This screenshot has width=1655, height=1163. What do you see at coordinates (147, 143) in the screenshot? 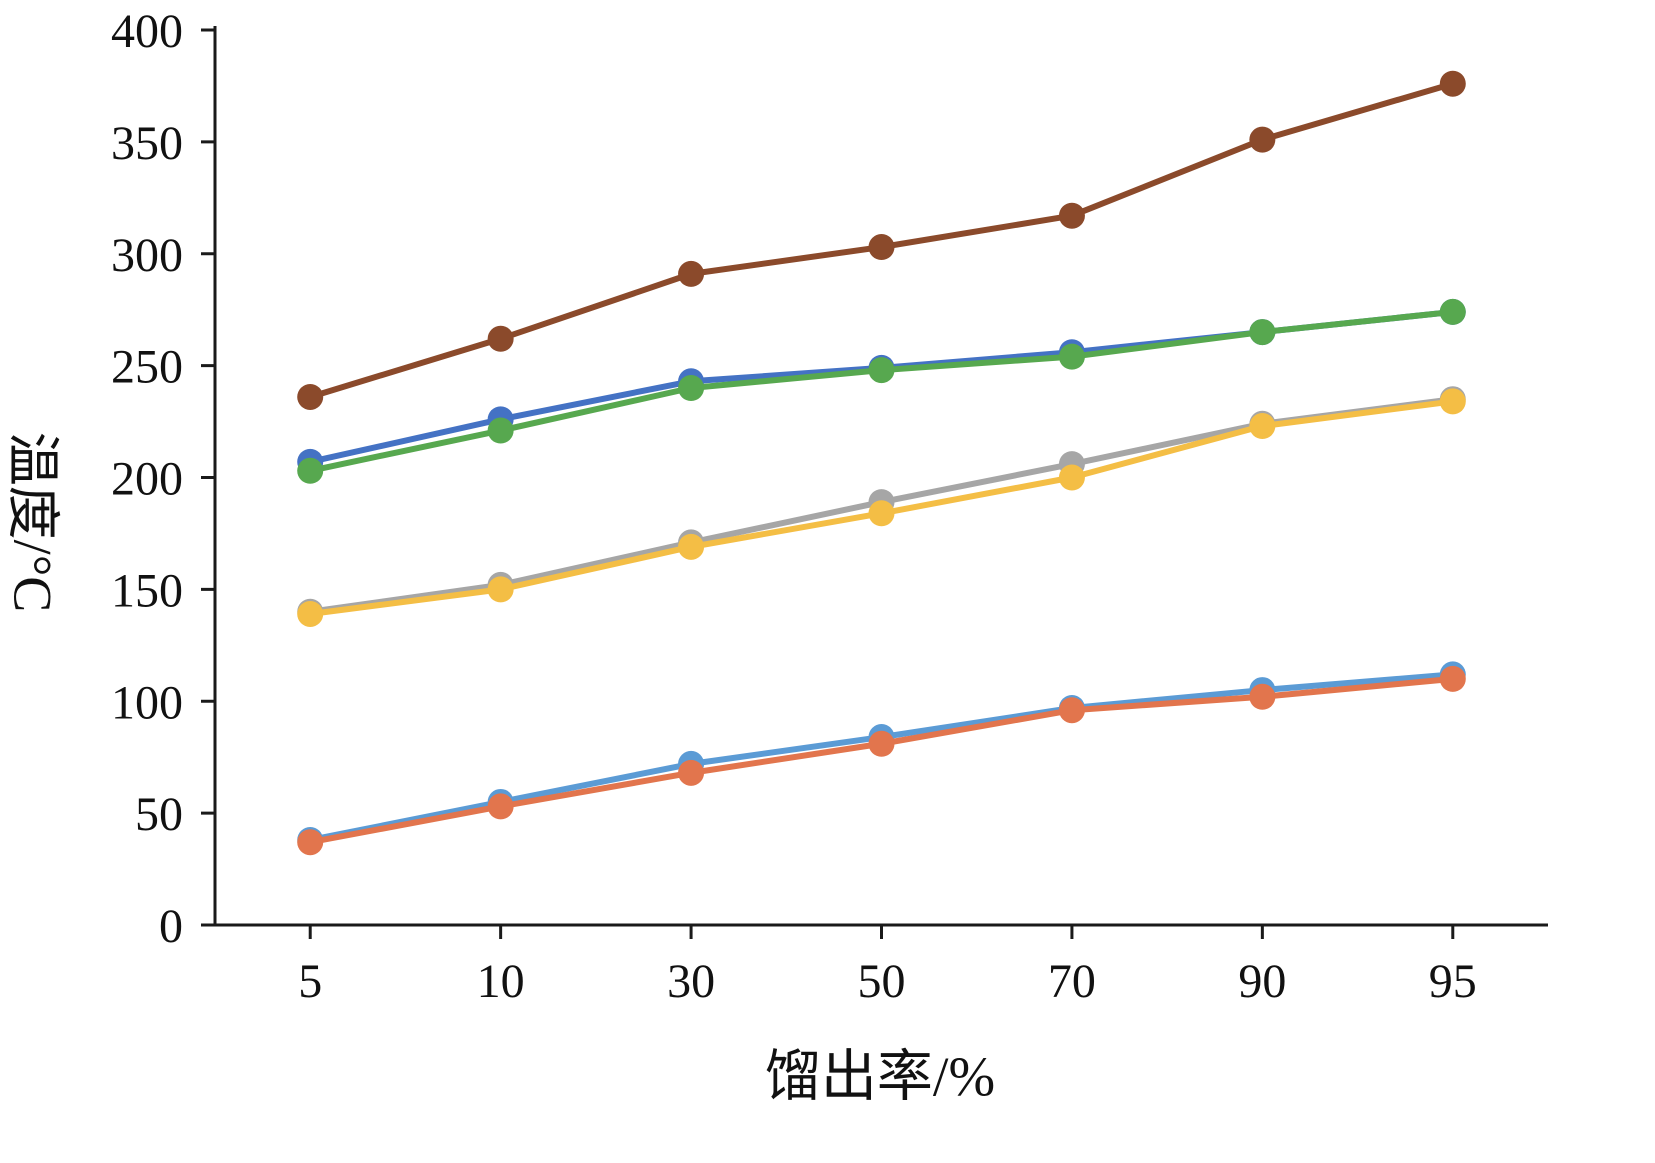
I see `y-tick-label: 350` at bounding box center [147, 143].